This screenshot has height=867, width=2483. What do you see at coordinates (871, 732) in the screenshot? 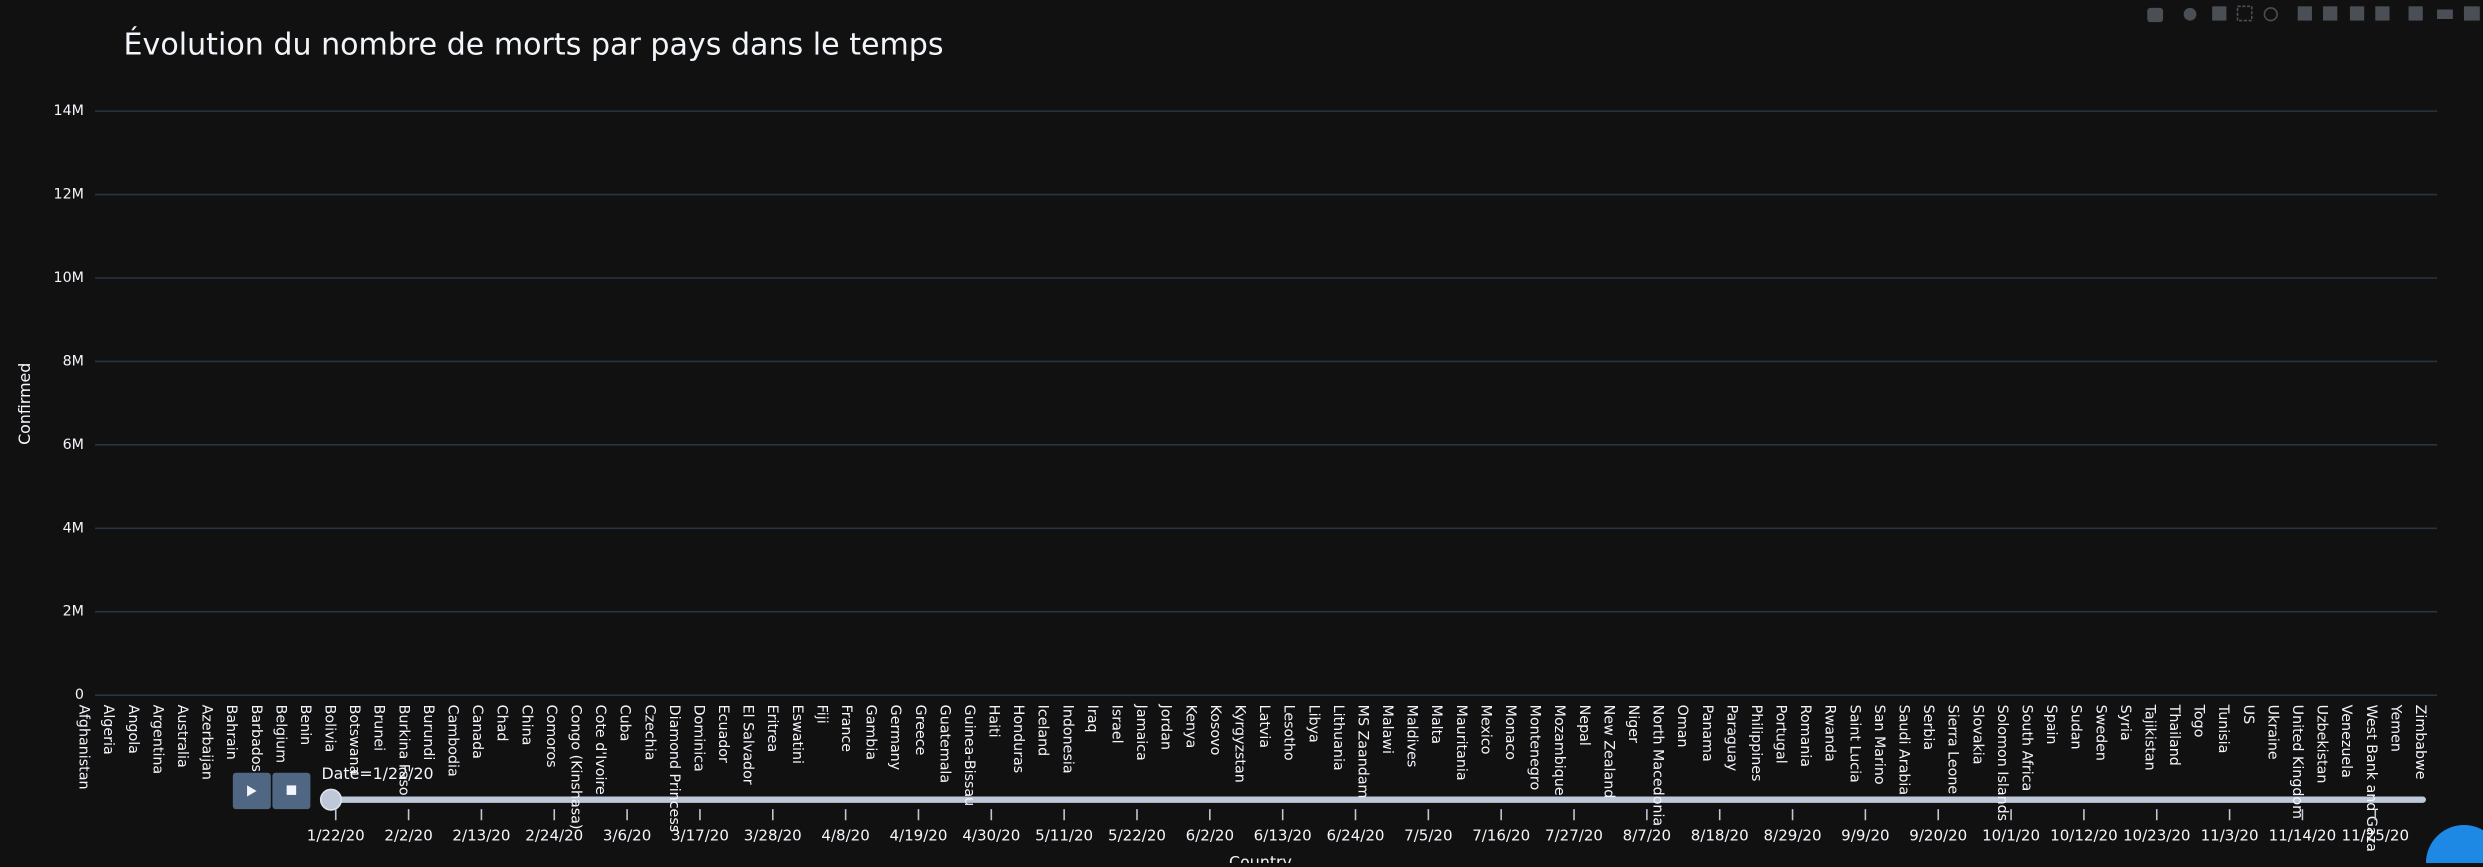
I see `x-tick-label: Gambia` at bounding box center [871, 732].